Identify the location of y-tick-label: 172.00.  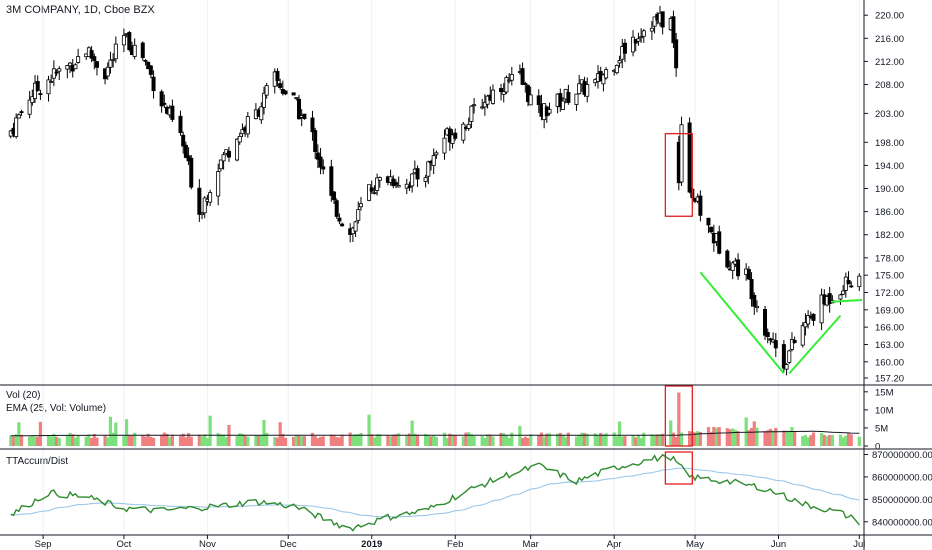
(889, 293).